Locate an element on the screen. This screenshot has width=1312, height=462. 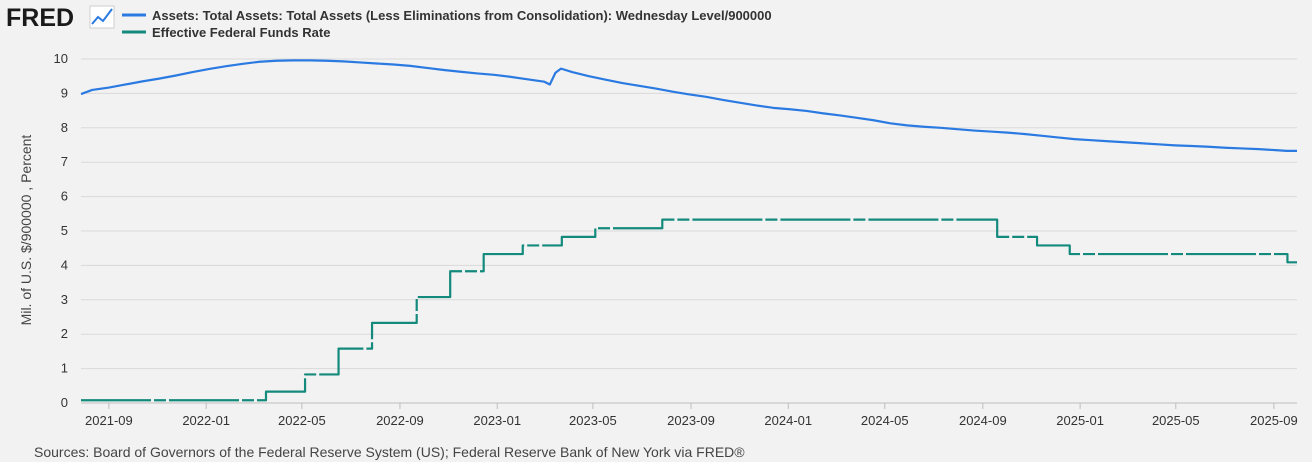
x-tick-2022-05: 2022-05 is located at coordinates (302, 420).